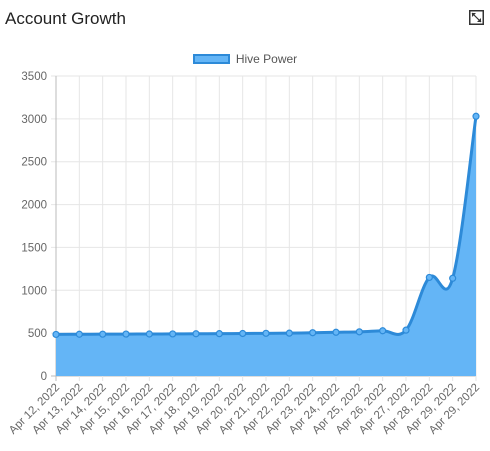  I want to click on y-tick-label: 0, so click(44, 377).